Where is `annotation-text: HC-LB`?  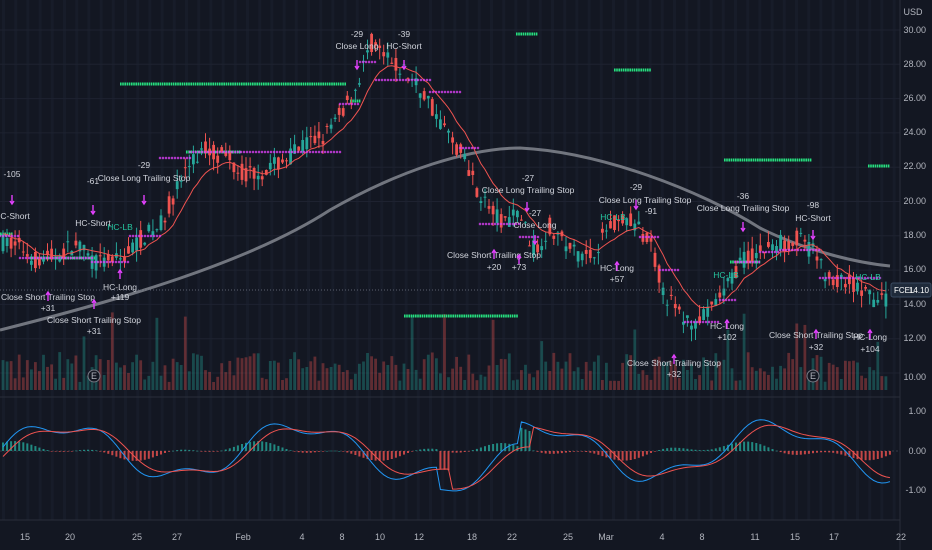 annotation-text: HC-LB is located at coordinates (120, 227).